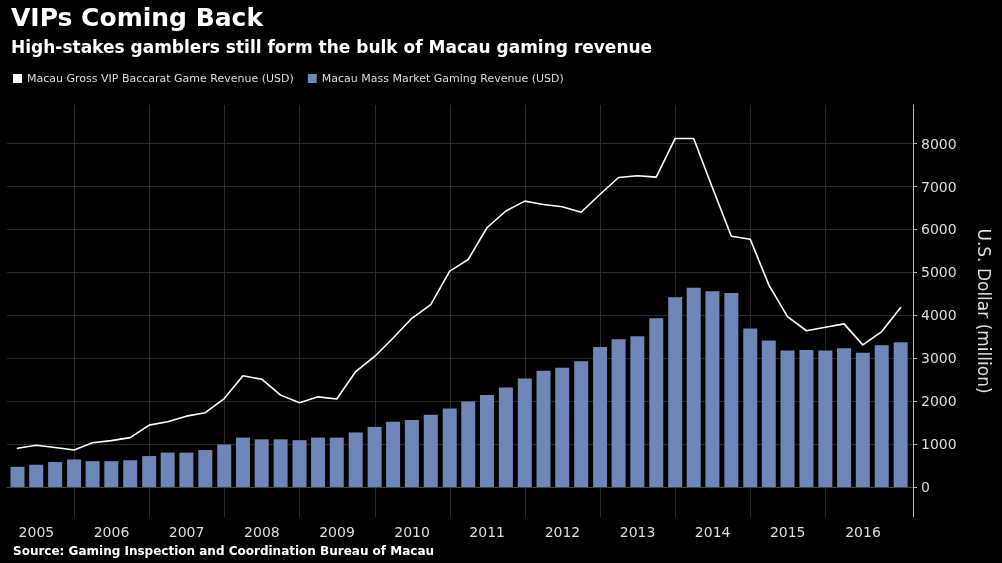 This screenshot has height=563, width=1002. Describe the element at coordinates (863, 532) in the screenshot. I see `x-tick-label: 2016` at that location.